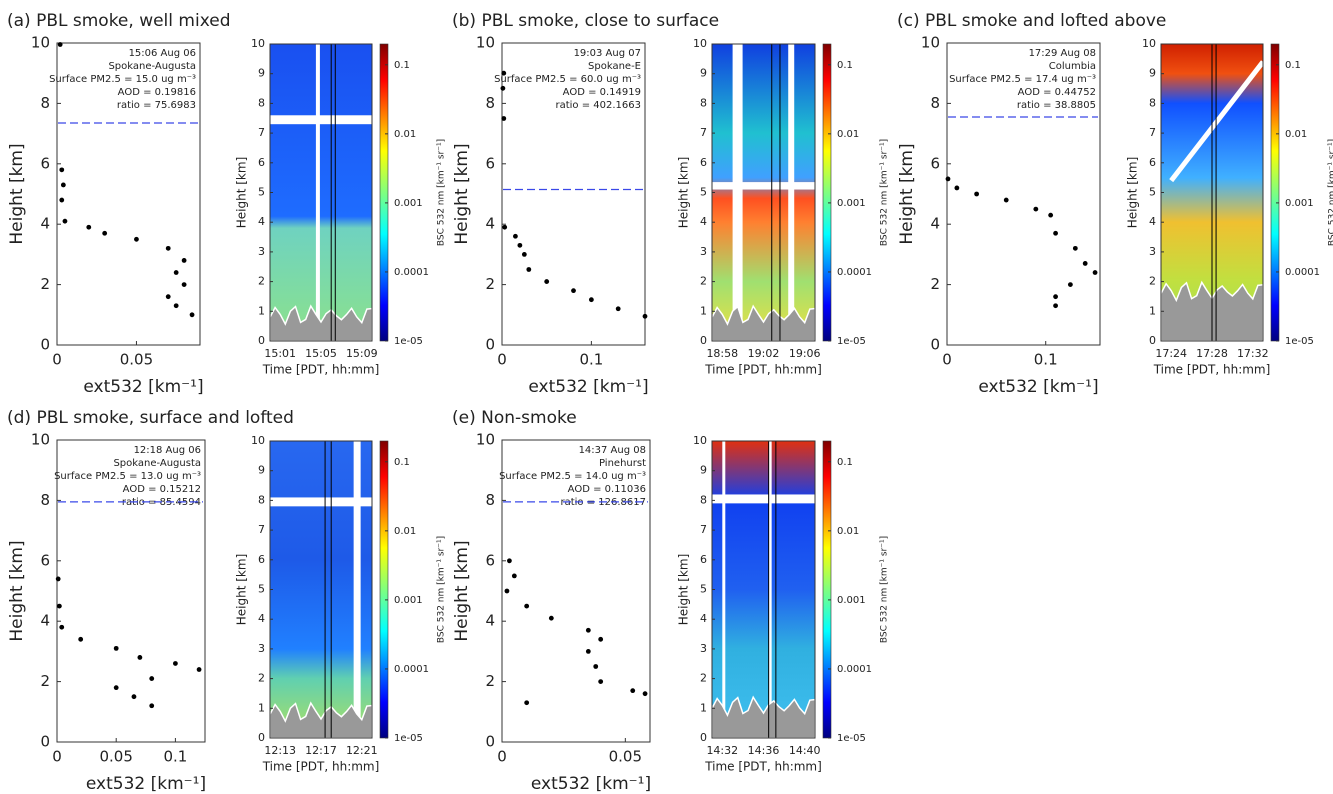  Describe the element at coordinates (703, 281) in the screenshot. I see `y-tick-label: 2` at that location.